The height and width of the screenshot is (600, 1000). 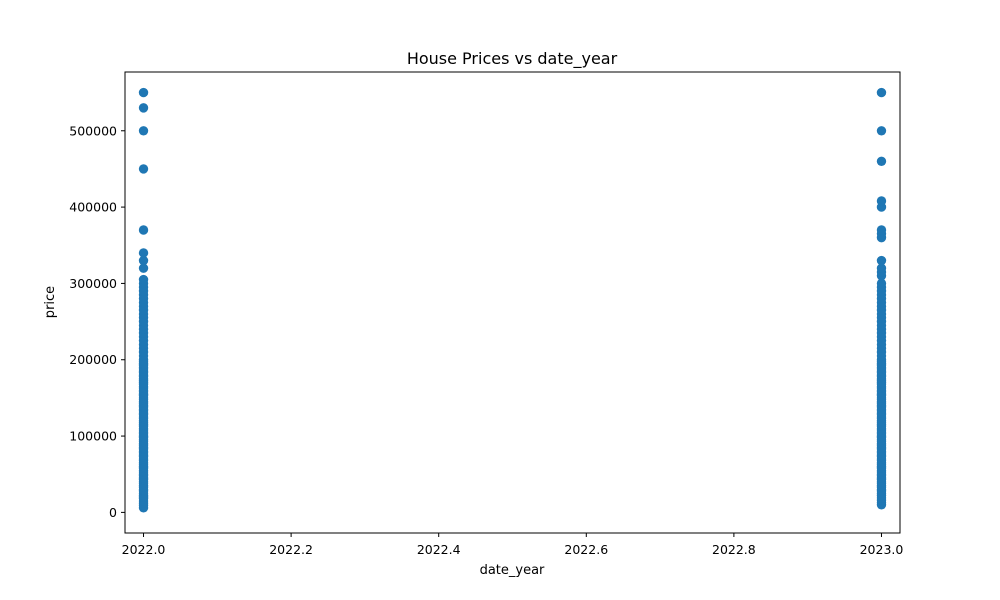 I want to click on y-axis-ticks: 0 100000 200000 300000 400000 500000, so click(x=97, y=321).